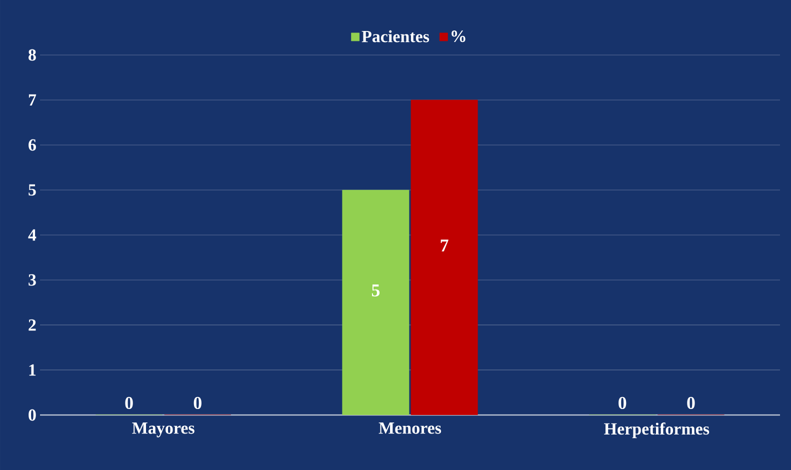 The width and height of the screenshot is (791, 470). Describe the element at coordinates (32, 145) in the screenshot. I see `y-tick-label: 6` at that location.